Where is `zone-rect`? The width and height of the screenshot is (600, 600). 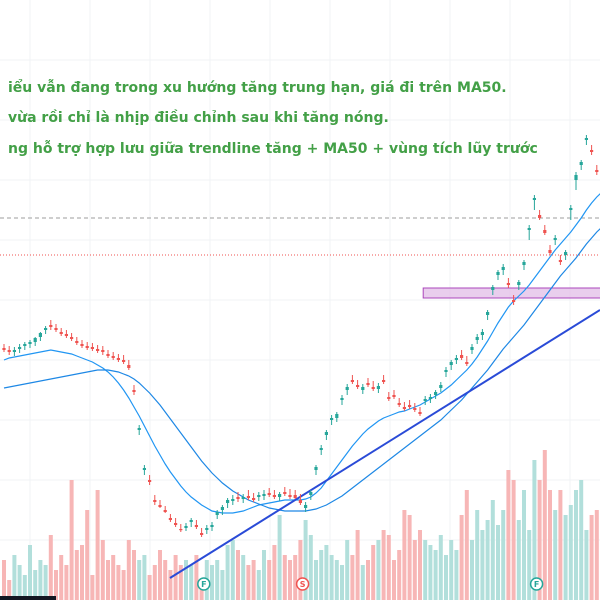 zone-rect is located at coordinates (511, 293).